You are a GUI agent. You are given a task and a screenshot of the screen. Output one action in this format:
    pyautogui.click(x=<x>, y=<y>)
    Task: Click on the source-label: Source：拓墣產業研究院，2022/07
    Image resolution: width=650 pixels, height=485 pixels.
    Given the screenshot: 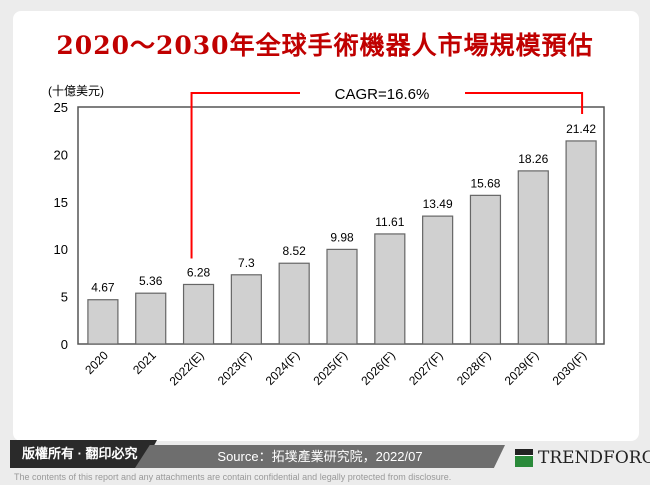 What is the action you would take?
    pyautogui.click(x=320, y=456)
    